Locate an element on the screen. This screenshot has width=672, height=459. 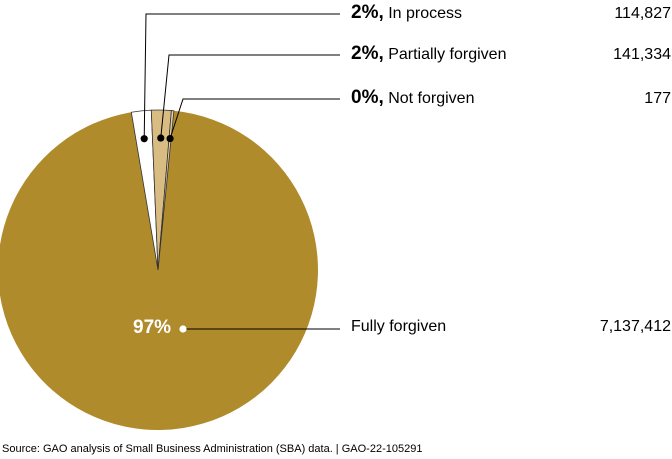
leader-line-in-process is located at coordinates (241, 76).